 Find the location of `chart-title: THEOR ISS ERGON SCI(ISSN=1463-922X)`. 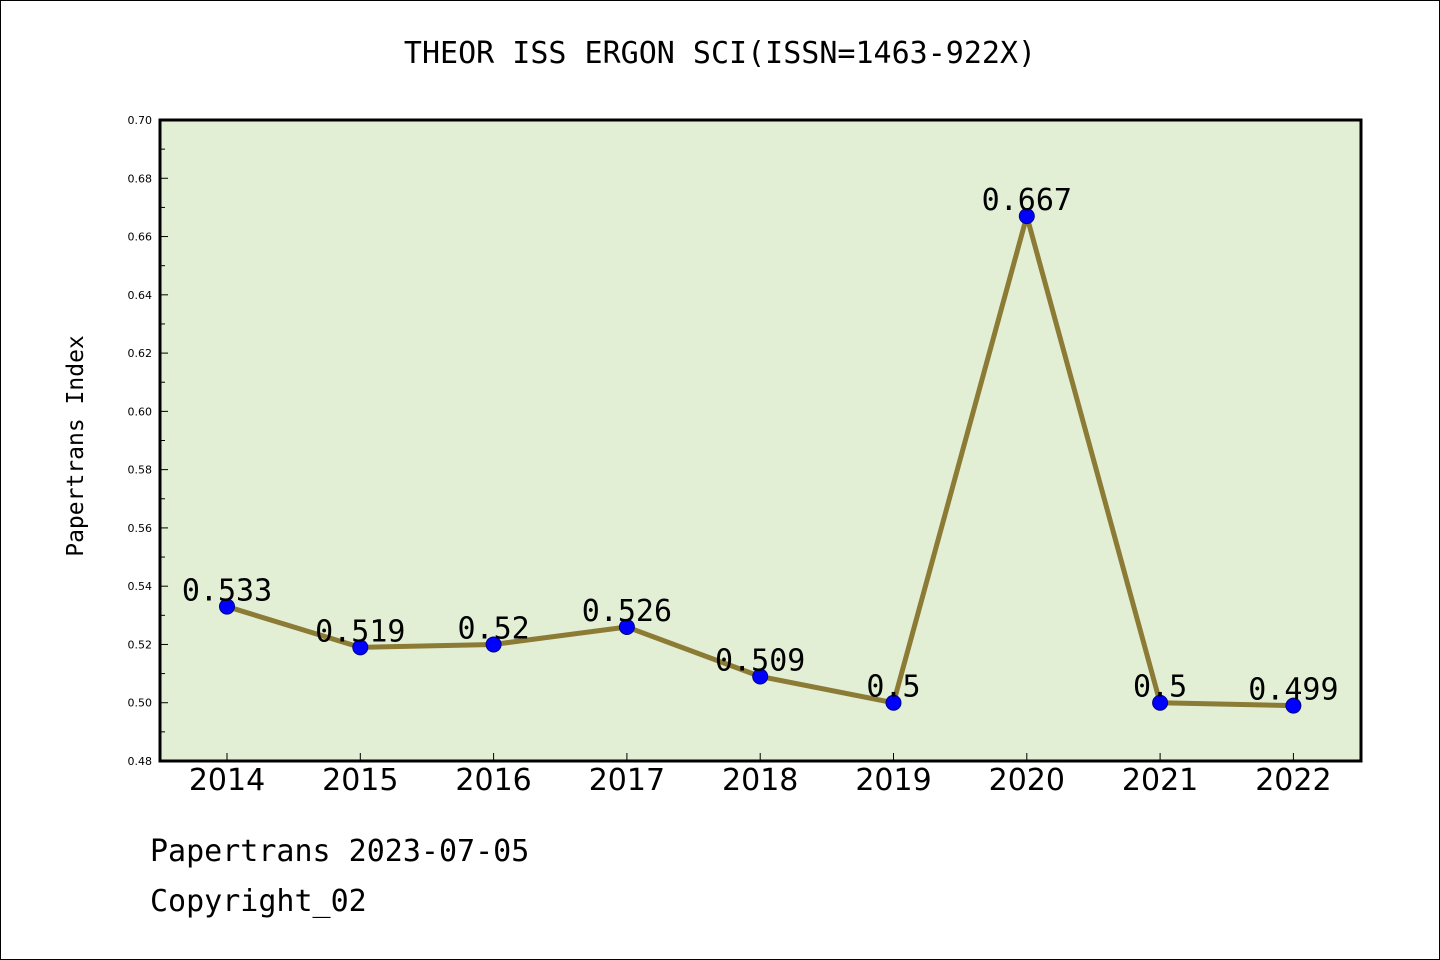

chart-title: THEOR ISS ERGON SCI(ISSN=1463-922X) is located at coordinates (720, 53).